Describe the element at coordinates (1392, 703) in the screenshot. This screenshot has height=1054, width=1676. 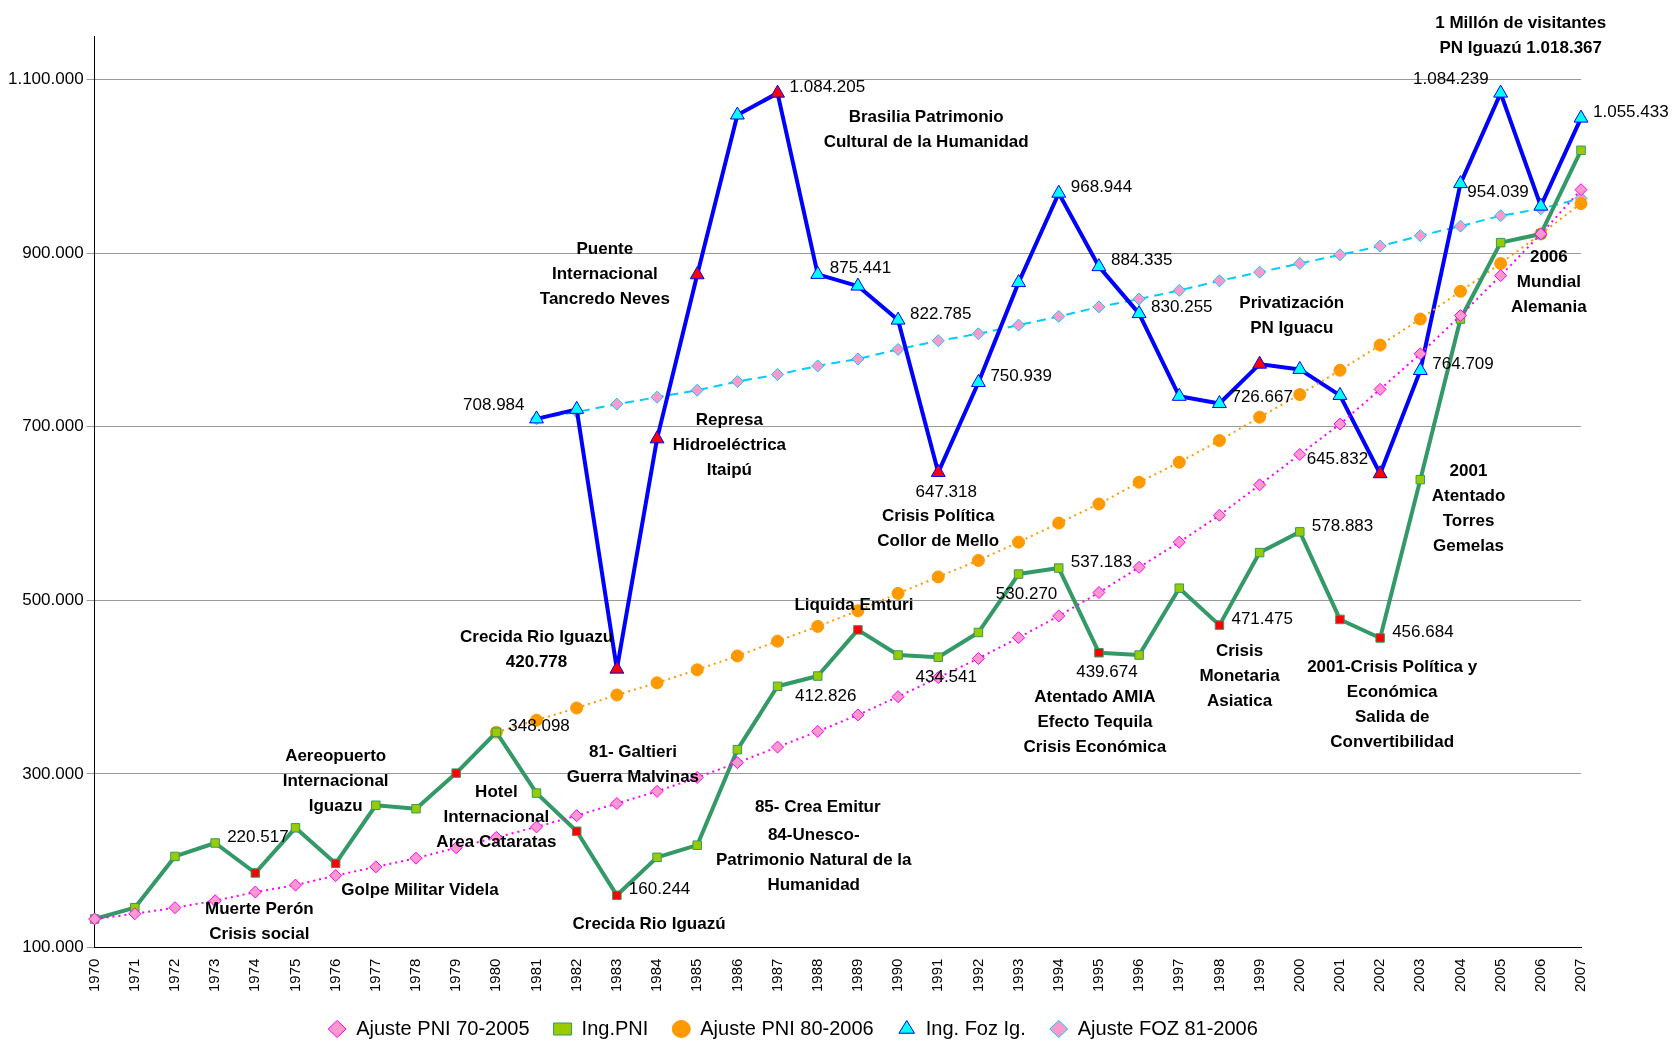
I see `annotation: 2001-Crisis Política y Económica Salida de Convertibilidad` at that location.